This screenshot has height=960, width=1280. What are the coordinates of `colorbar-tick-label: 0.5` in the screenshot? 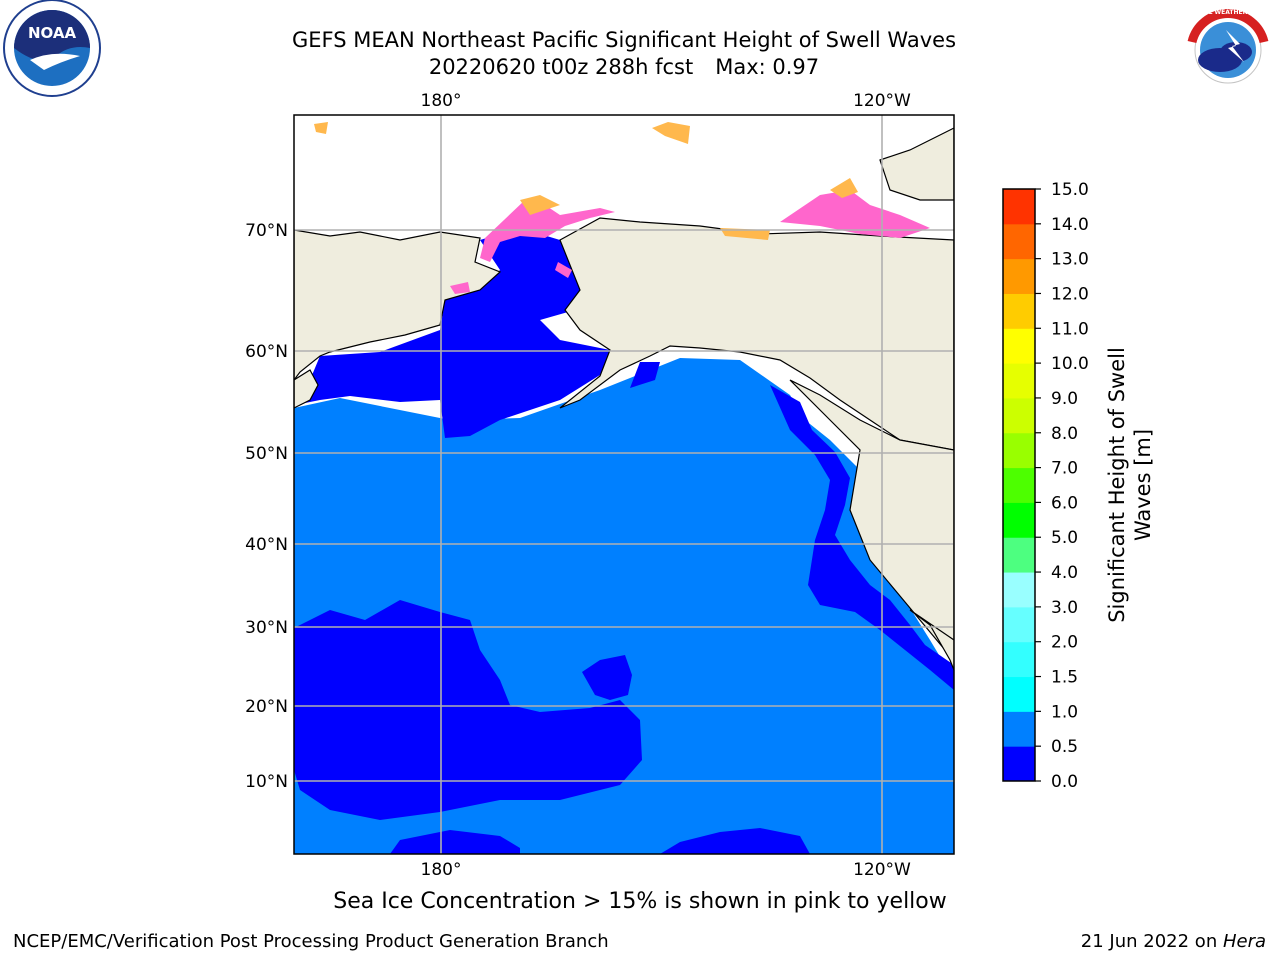 It's located at (1064, 747).